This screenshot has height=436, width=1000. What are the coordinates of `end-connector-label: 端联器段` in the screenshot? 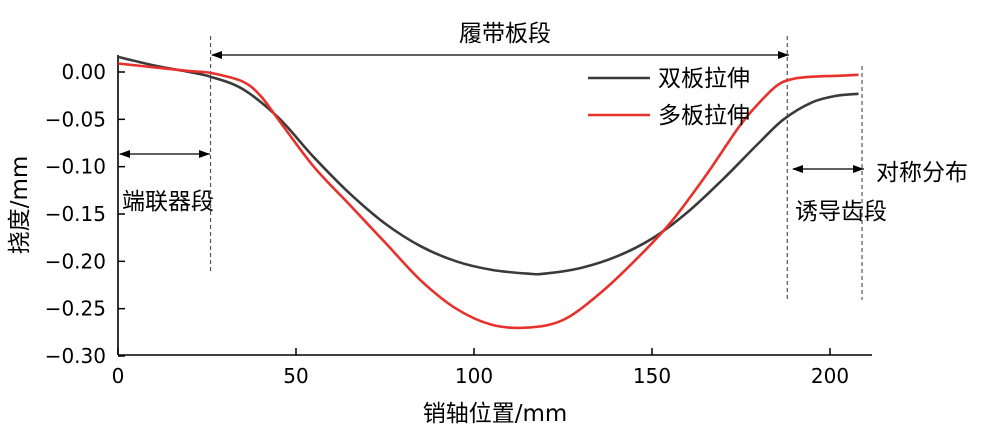 It's located at (168, 202).